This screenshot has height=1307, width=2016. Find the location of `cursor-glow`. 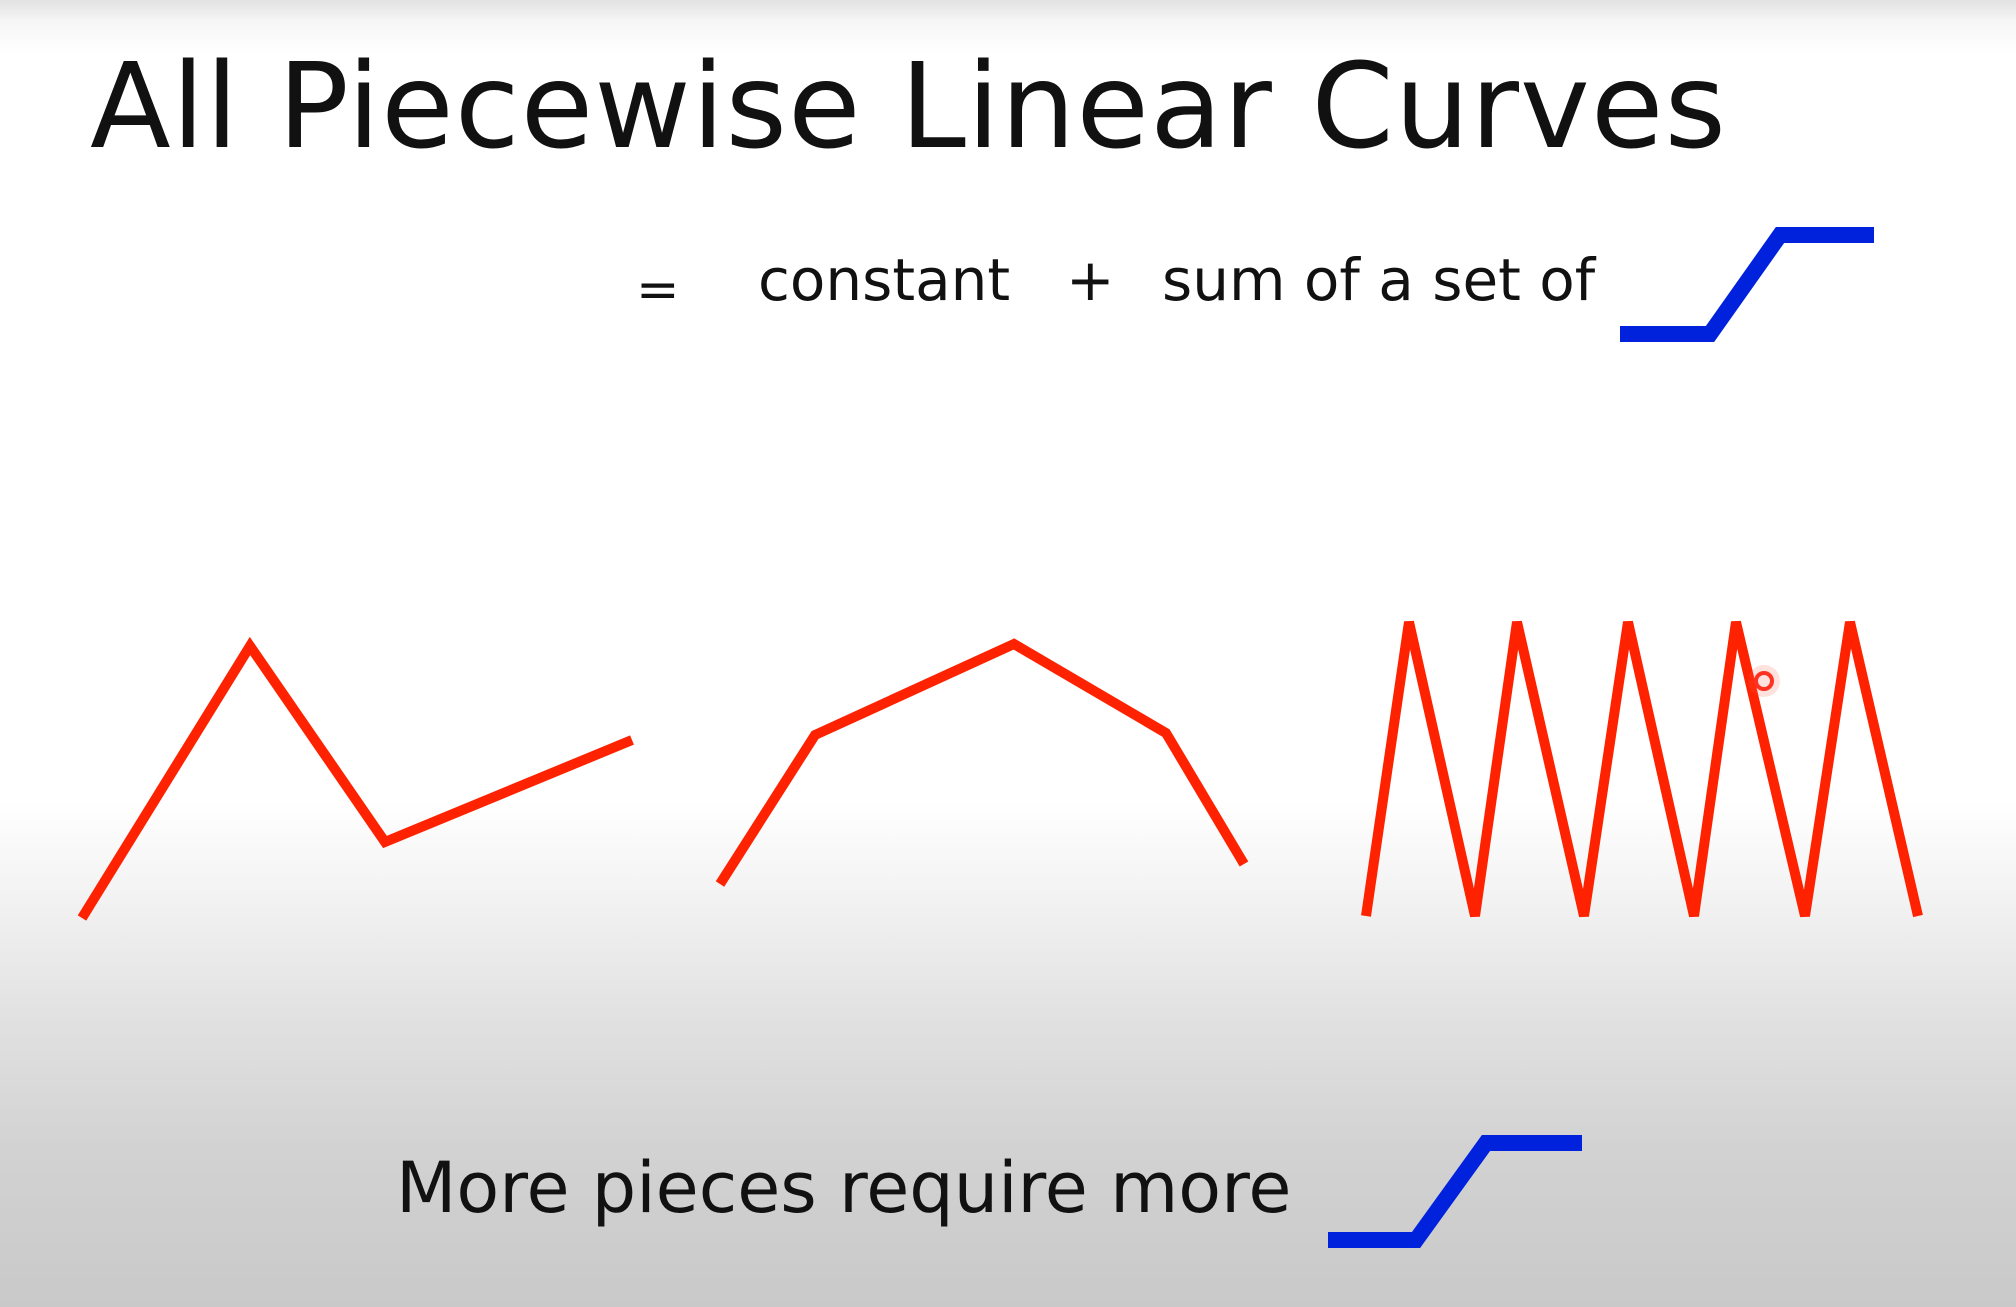

cursor-glow is located at coordinates (1764, 681).